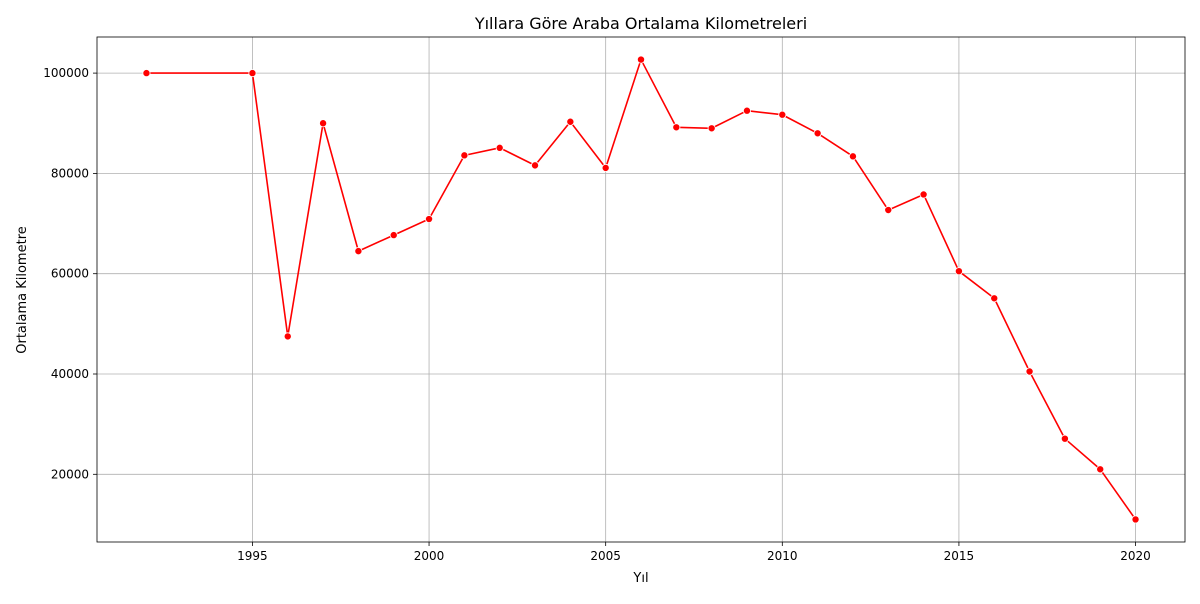 This screenshot has height=604, width=1200. Describe the element at coordinates (70, 474) in the screenshot. I see `y-tick-label: 20000` at that location.